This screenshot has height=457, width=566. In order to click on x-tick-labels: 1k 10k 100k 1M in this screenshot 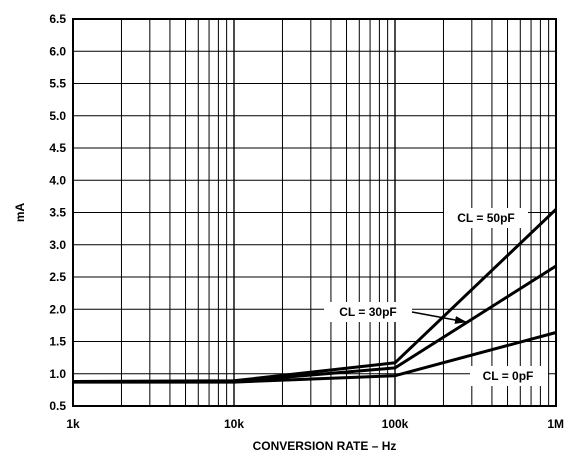, I will do `click(315, 424)`.